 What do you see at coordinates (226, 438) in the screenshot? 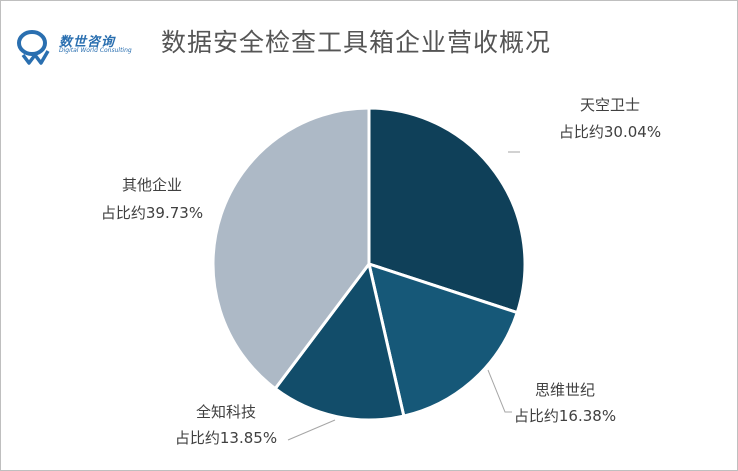
I see `slice-value-label: 占比约13.85%` at bounding box center [226, 438].